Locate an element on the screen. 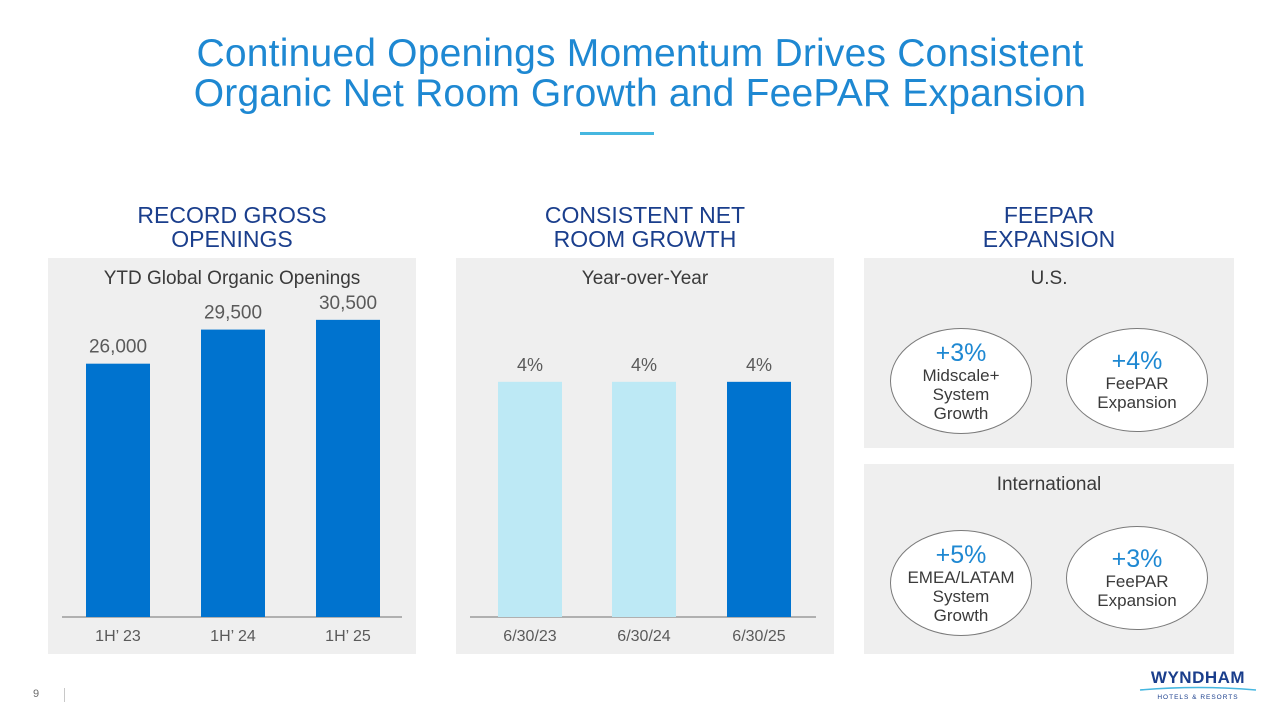 This screenshot has height=720, width=1280. column-heading-room-growth: CONSISTENT NET ROOM GROWTH is located at coordinates (645, 227).